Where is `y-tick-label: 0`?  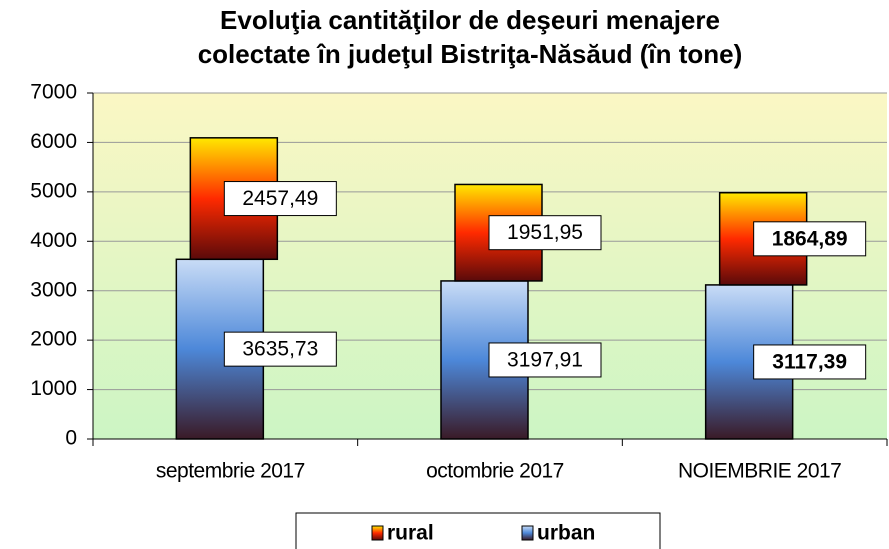 y-tick-label: 0 is located at coordinates (71, 438).